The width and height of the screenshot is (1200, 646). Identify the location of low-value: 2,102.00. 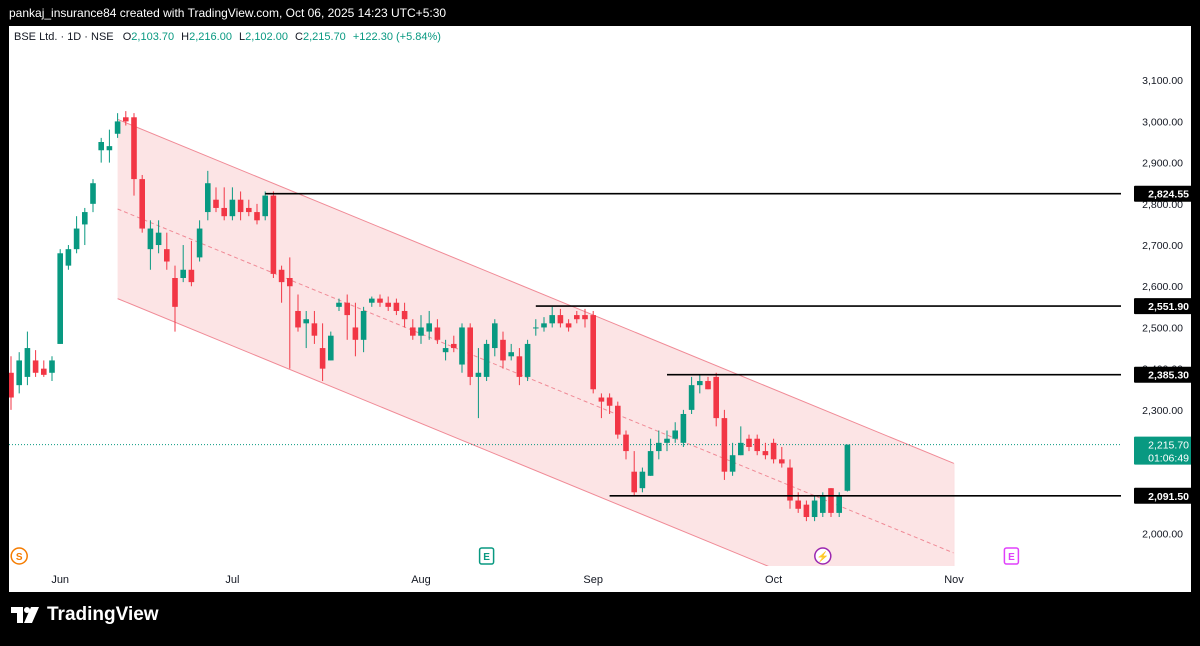
(266, 37).